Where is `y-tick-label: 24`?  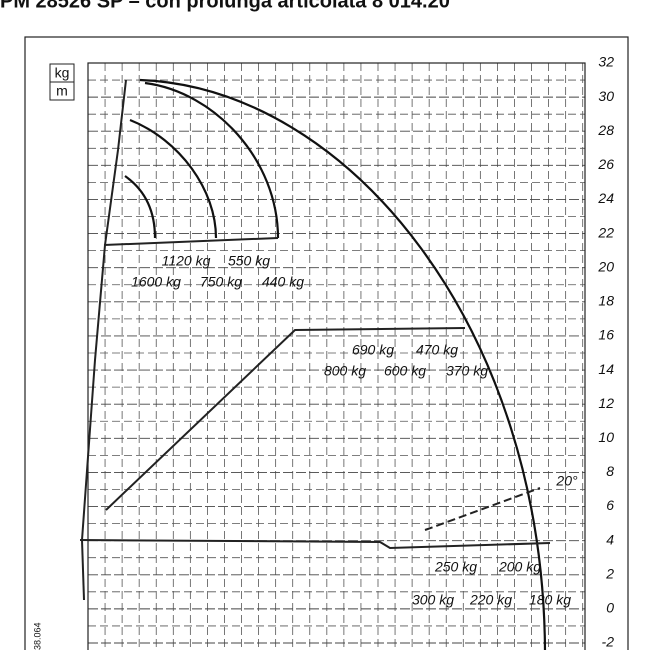 y-tick-label: 24 is located at coordinates (605, 198).